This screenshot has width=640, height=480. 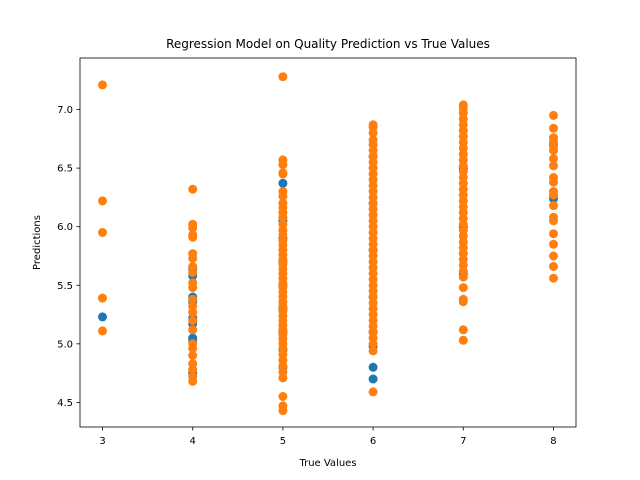 What do you see at coordinates (65, 286) in the screenshot?
I see `y-tick-label: 5.5` at bounding box center [65, 286].